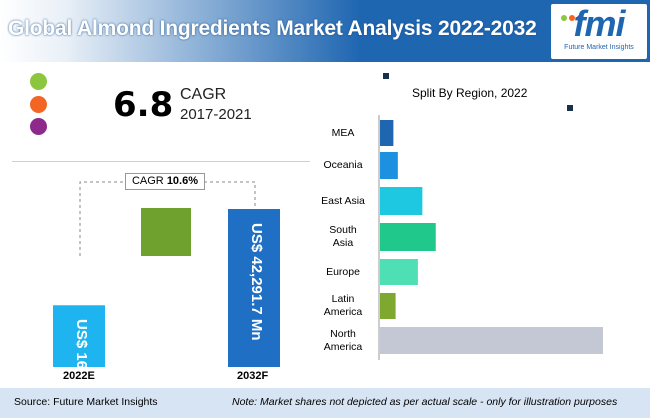 This screenshot has height=418, width=650. I want to click on region-label-latin-america: Latin America, so click(343, 306).